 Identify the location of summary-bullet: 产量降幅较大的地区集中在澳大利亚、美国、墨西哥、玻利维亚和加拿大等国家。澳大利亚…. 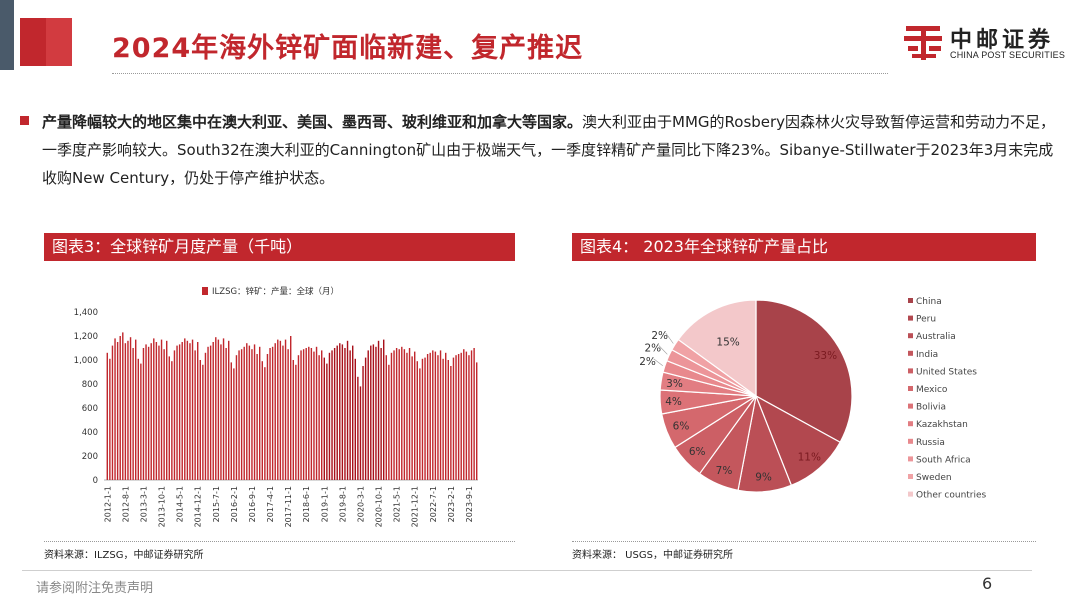
(540, 150).